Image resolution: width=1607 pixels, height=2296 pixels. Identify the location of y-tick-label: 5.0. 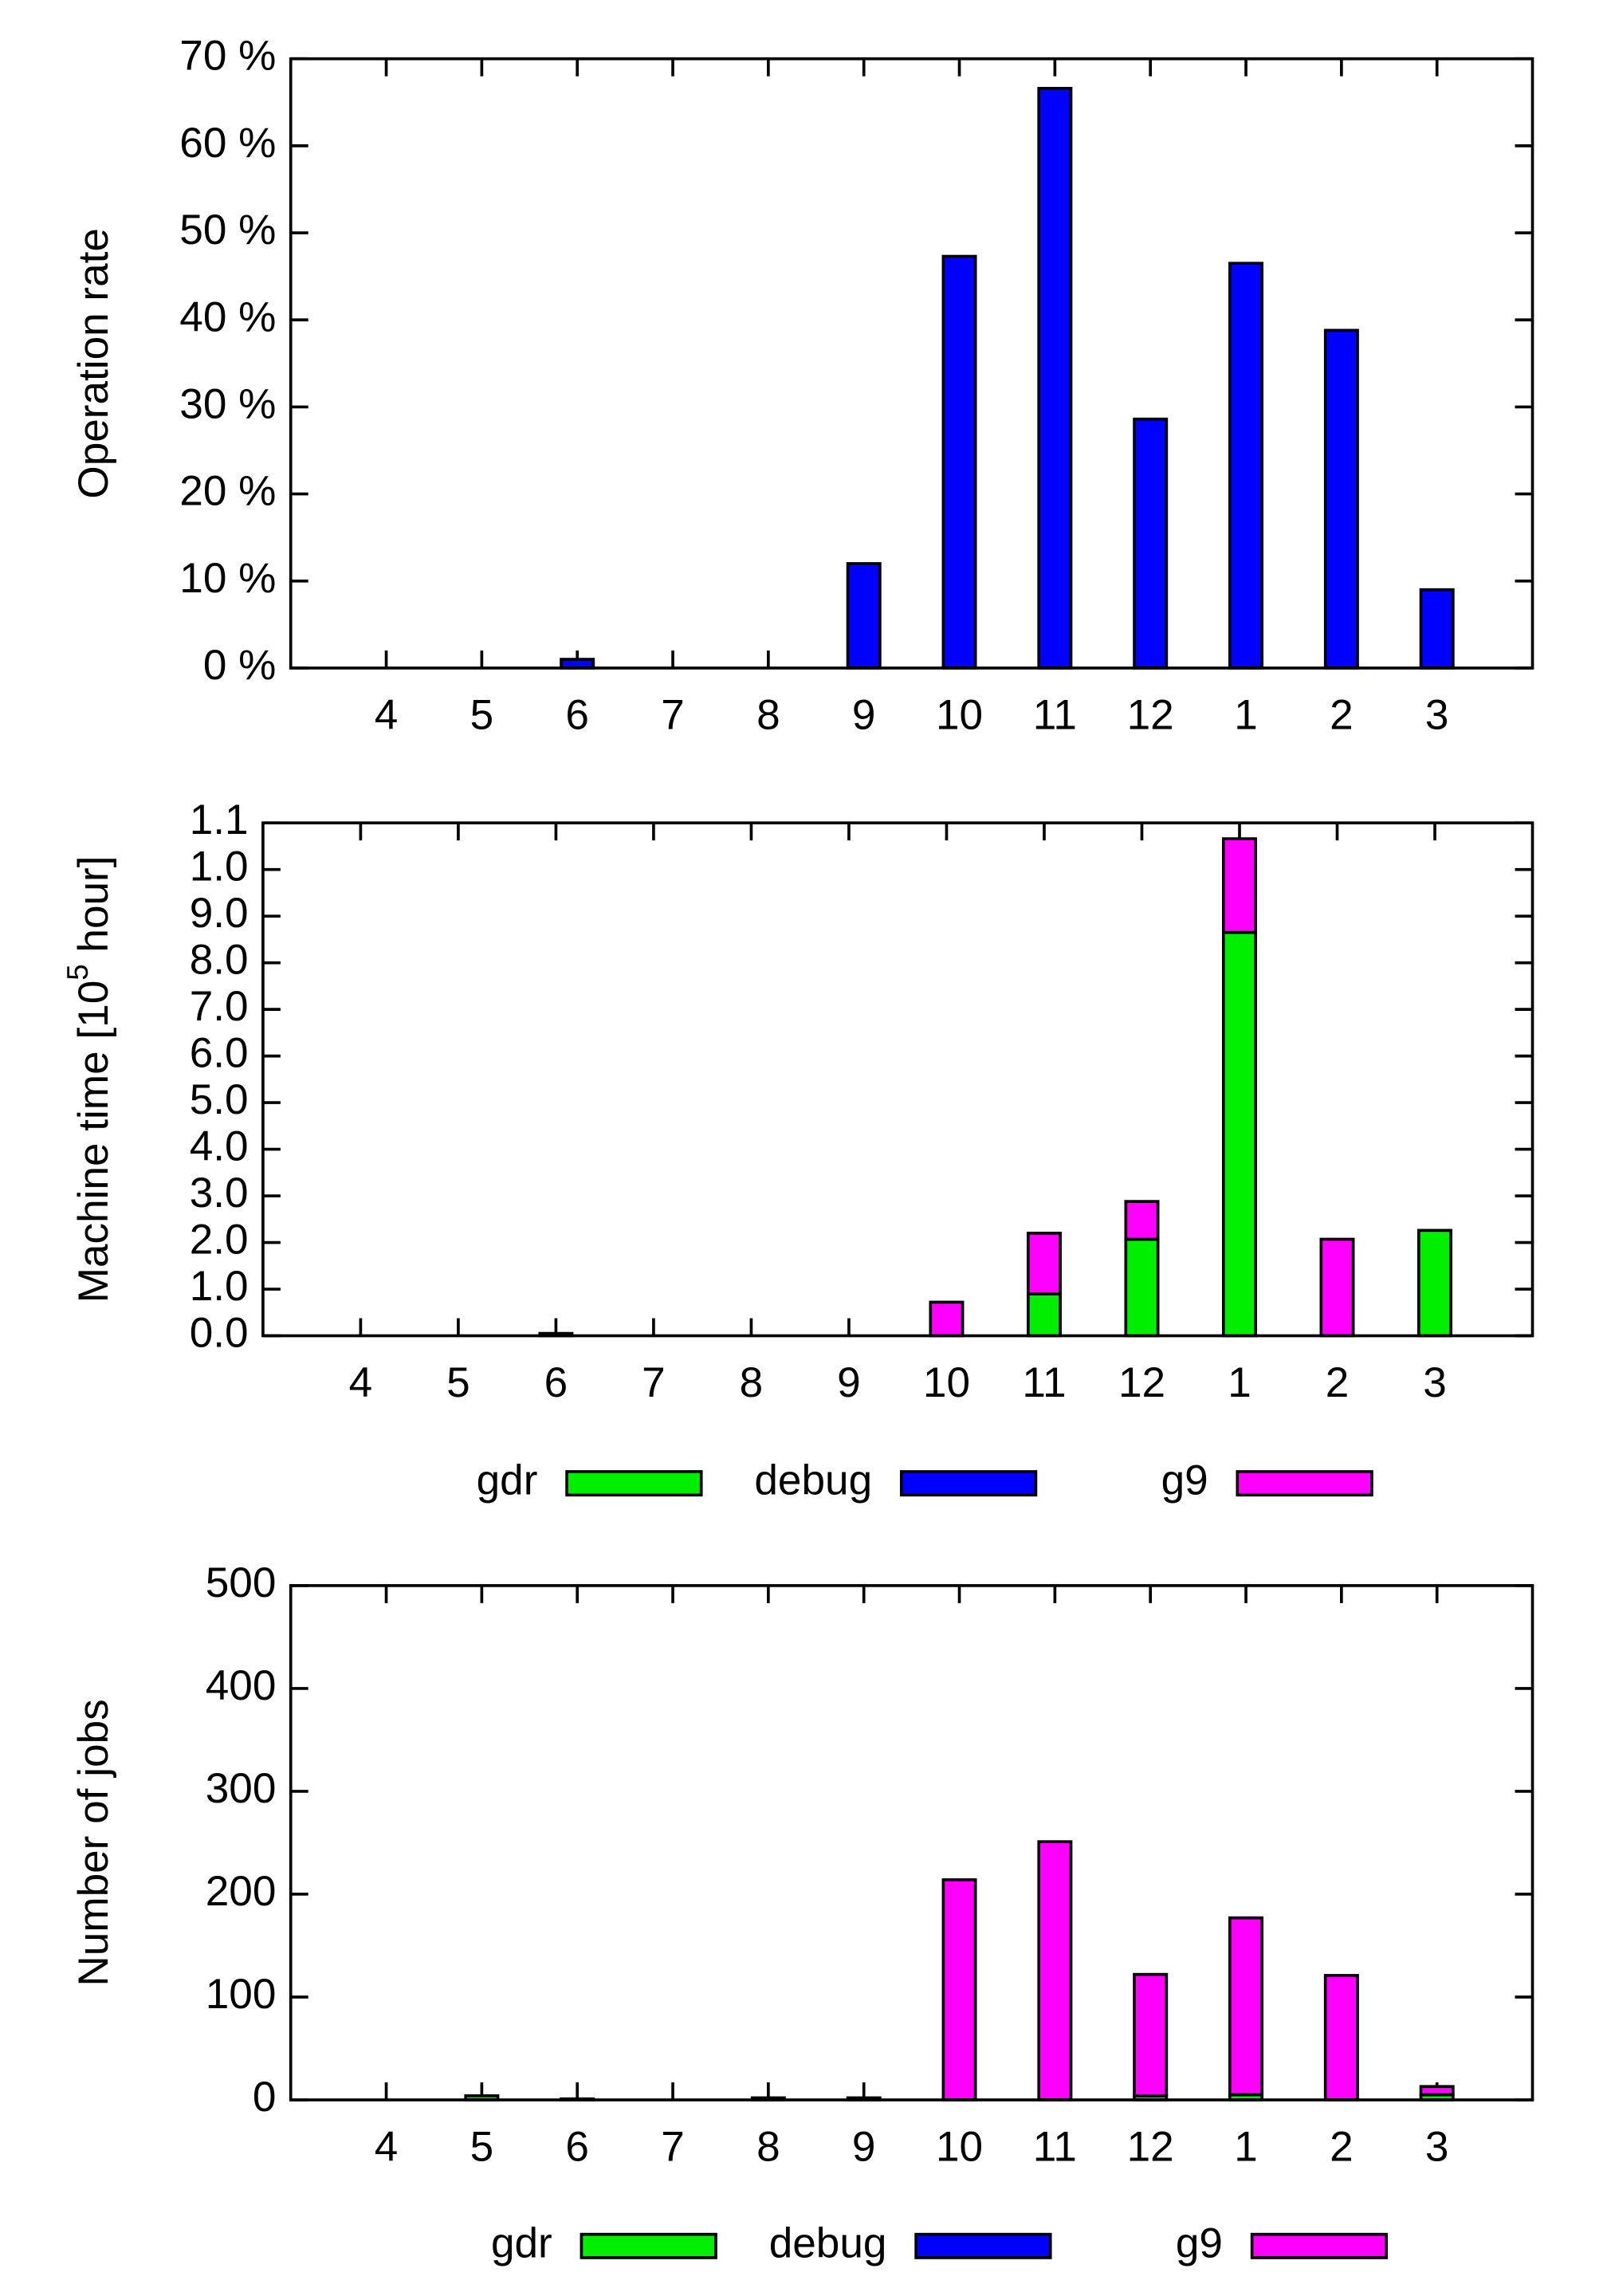
(219, 1099).